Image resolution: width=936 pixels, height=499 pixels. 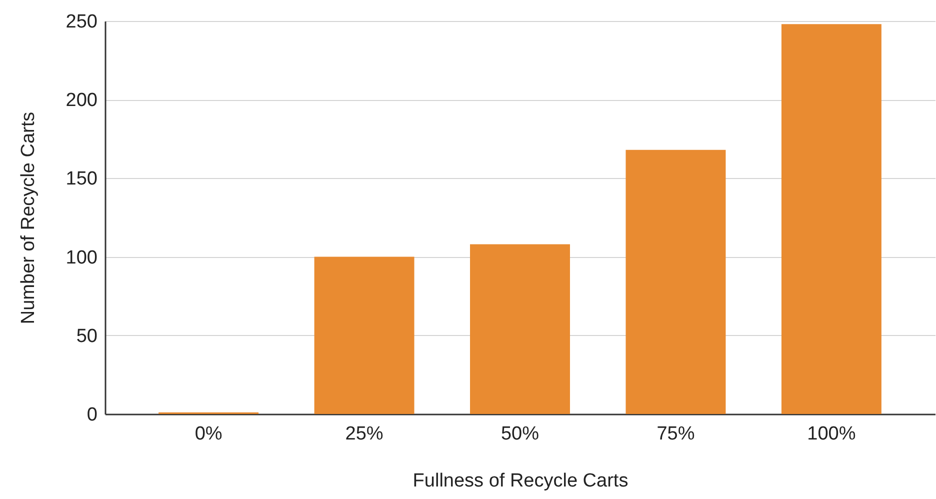 I want to click on x-tick-label: 50%, so click(x=520, y=434).